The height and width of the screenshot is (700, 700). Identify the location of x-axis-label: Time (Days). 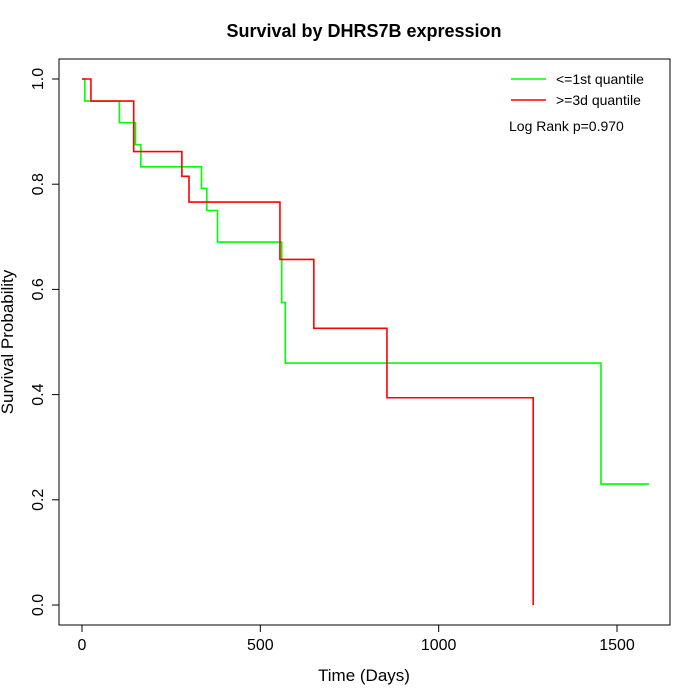
(364, 675).